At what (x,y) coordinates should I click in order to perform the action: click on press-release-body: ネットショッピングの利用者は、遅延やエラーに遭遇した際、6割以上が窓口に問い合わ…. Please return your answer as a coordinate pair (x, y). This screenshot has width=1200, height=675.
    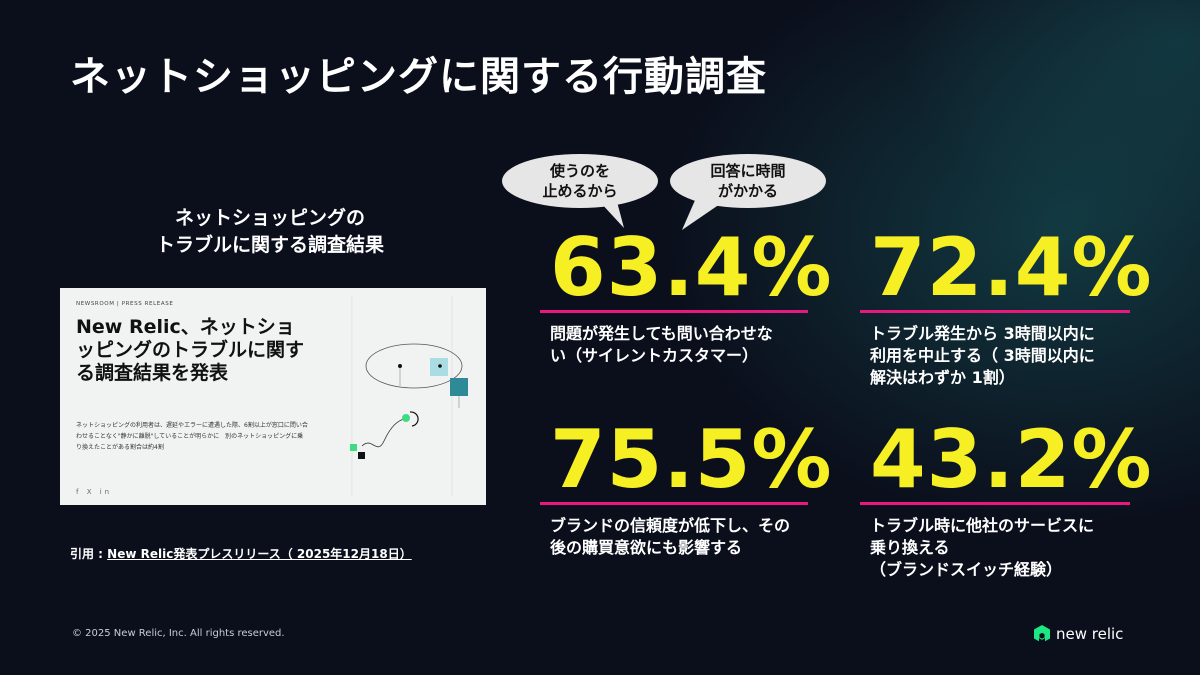
    Looking at the image, I should click on (192, 436).